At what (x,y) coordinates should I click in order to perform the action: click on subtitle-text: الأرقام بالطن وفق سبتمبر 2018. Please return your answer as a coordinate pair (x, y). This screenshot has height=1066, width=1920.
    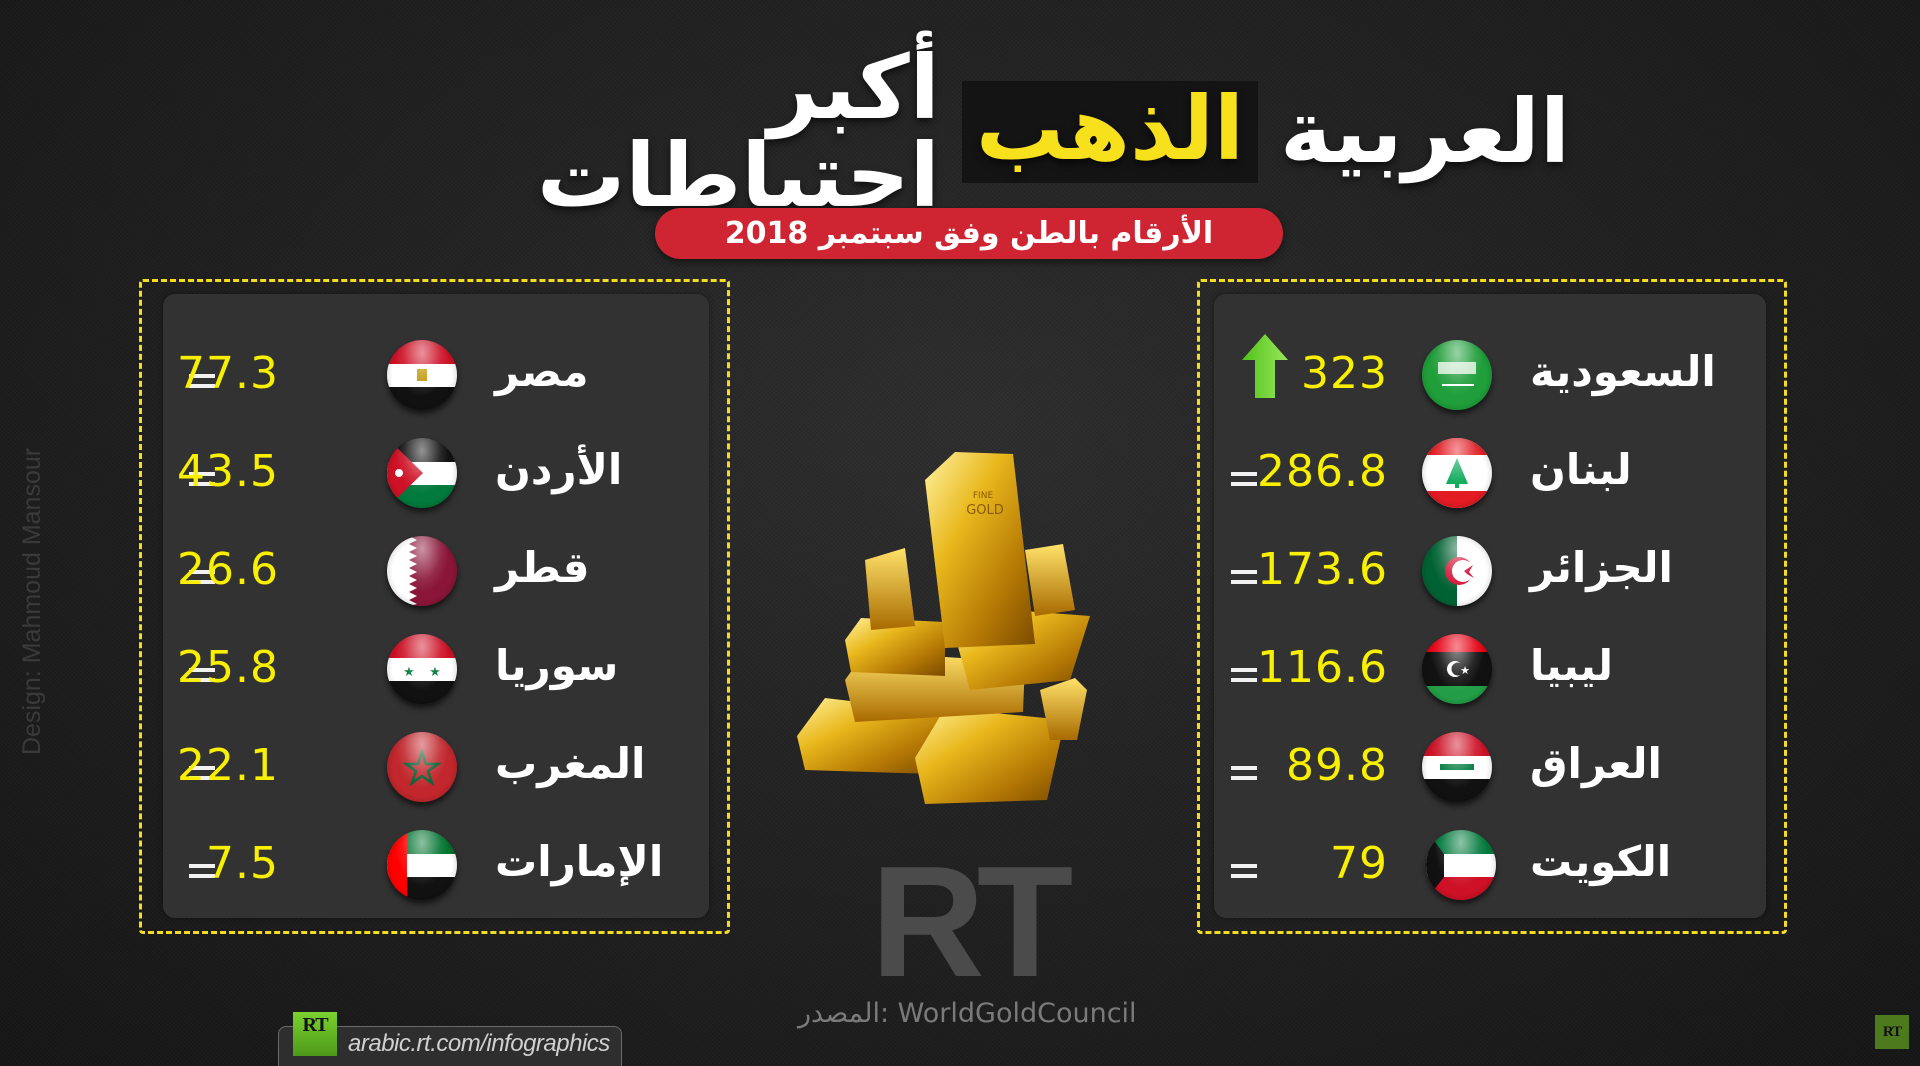
    Looking at the image, I should click on (969, 233).